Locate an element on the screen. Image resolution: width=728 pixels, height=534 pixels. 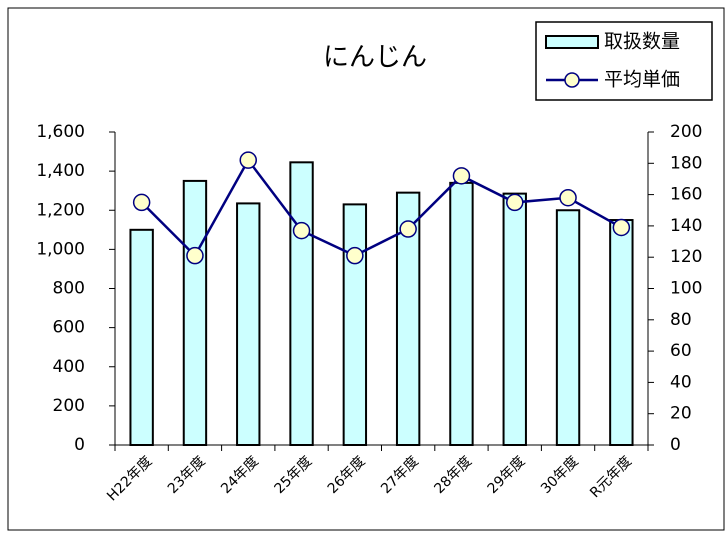
chart-title: にんじん is located at coordinates (375, 58).